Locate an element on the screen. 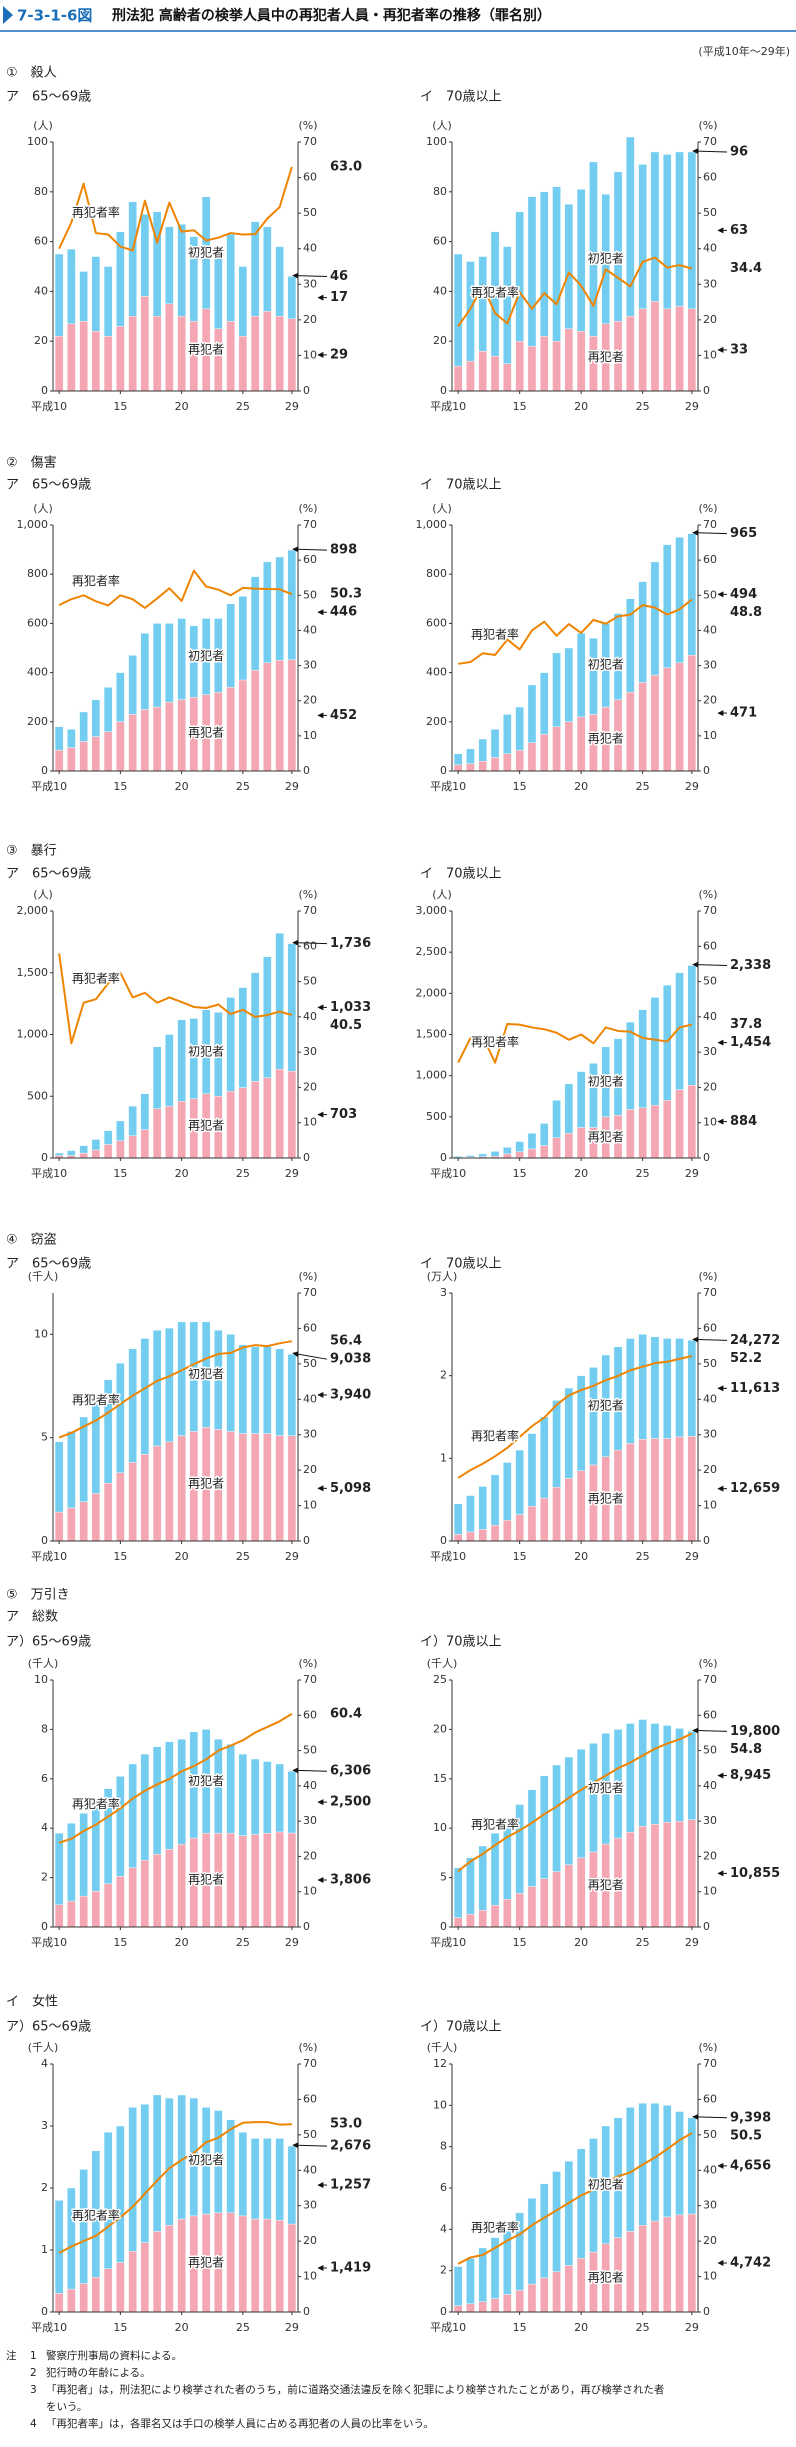 The image size is (796, 2447). header-icon is located at coordinates (8, 15).